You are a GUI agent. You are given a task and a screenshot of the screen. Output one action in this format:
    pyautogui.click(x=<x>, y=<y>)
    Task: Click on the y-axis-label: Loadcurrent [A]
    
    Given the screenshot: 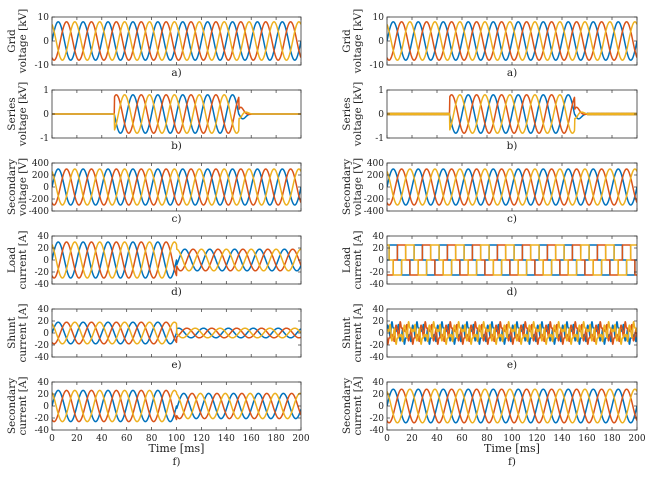 What is the action you would take?
    pyautogui.click(x=352, y=260)
    